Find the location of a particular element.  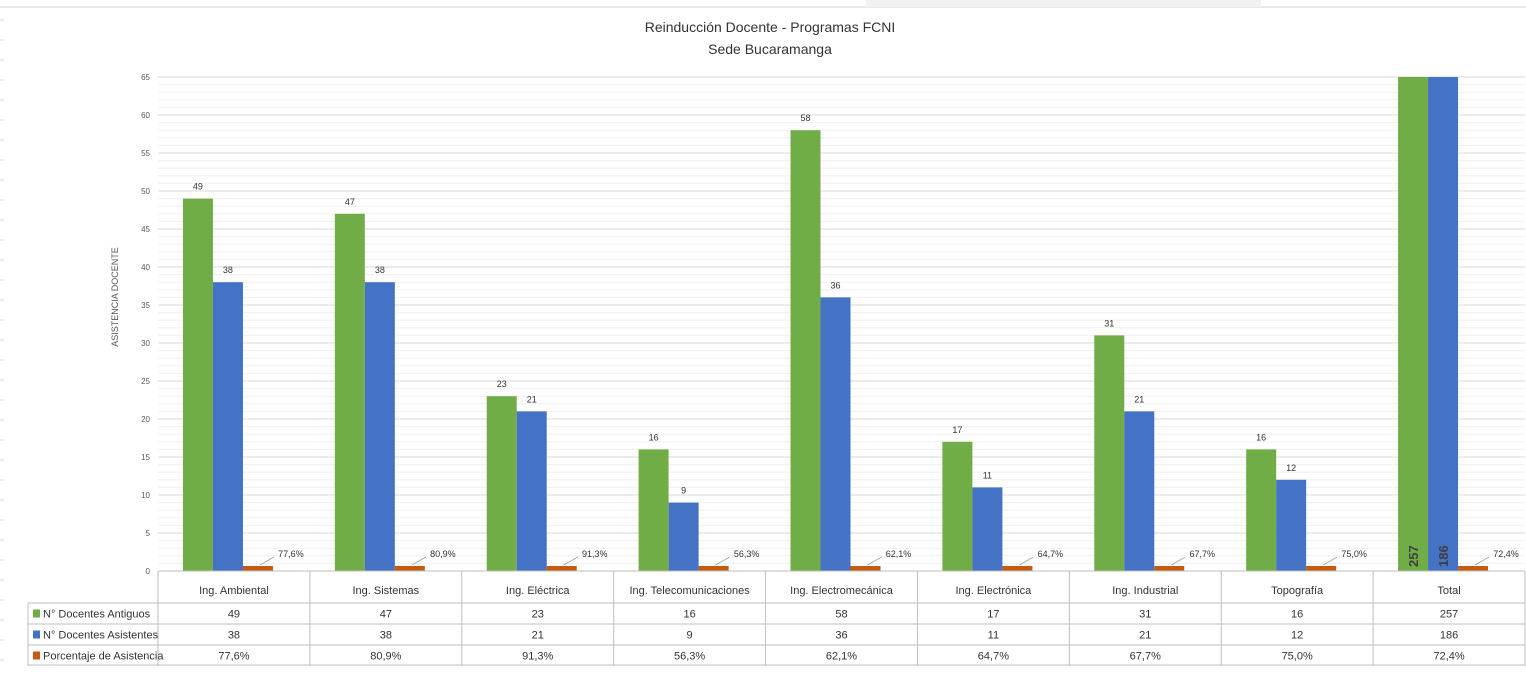

table-cell: 58 is located at coordinates (841, 615).